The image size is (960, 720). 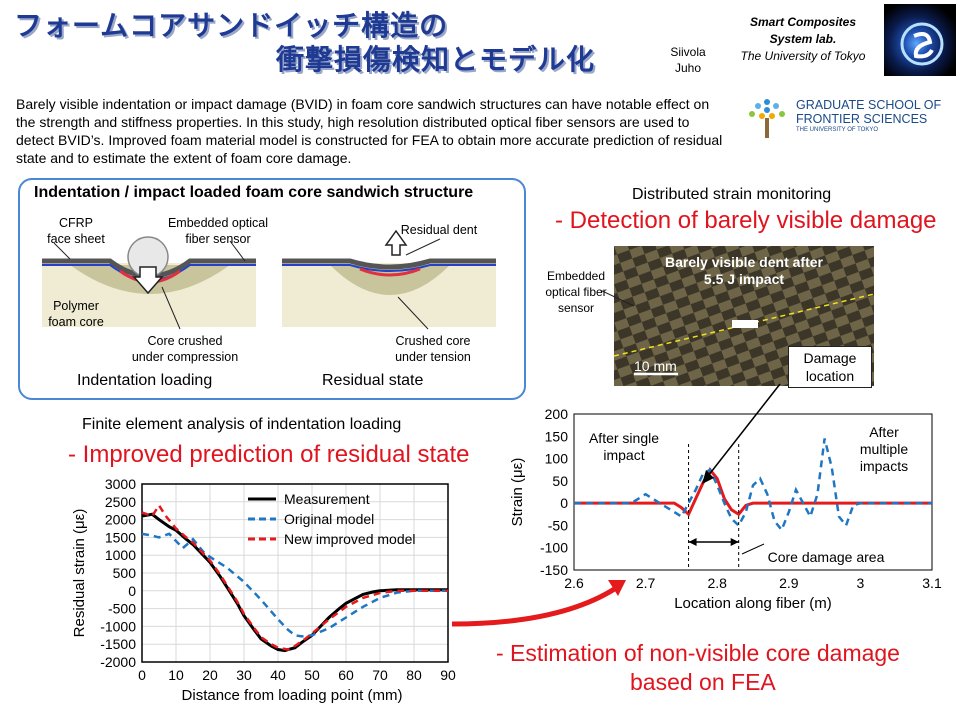 What do you see at coordinates (884, 466) in the screenshot?
I see `annotation-multiple-impacts: impacts` at bounding box center [884, 466].